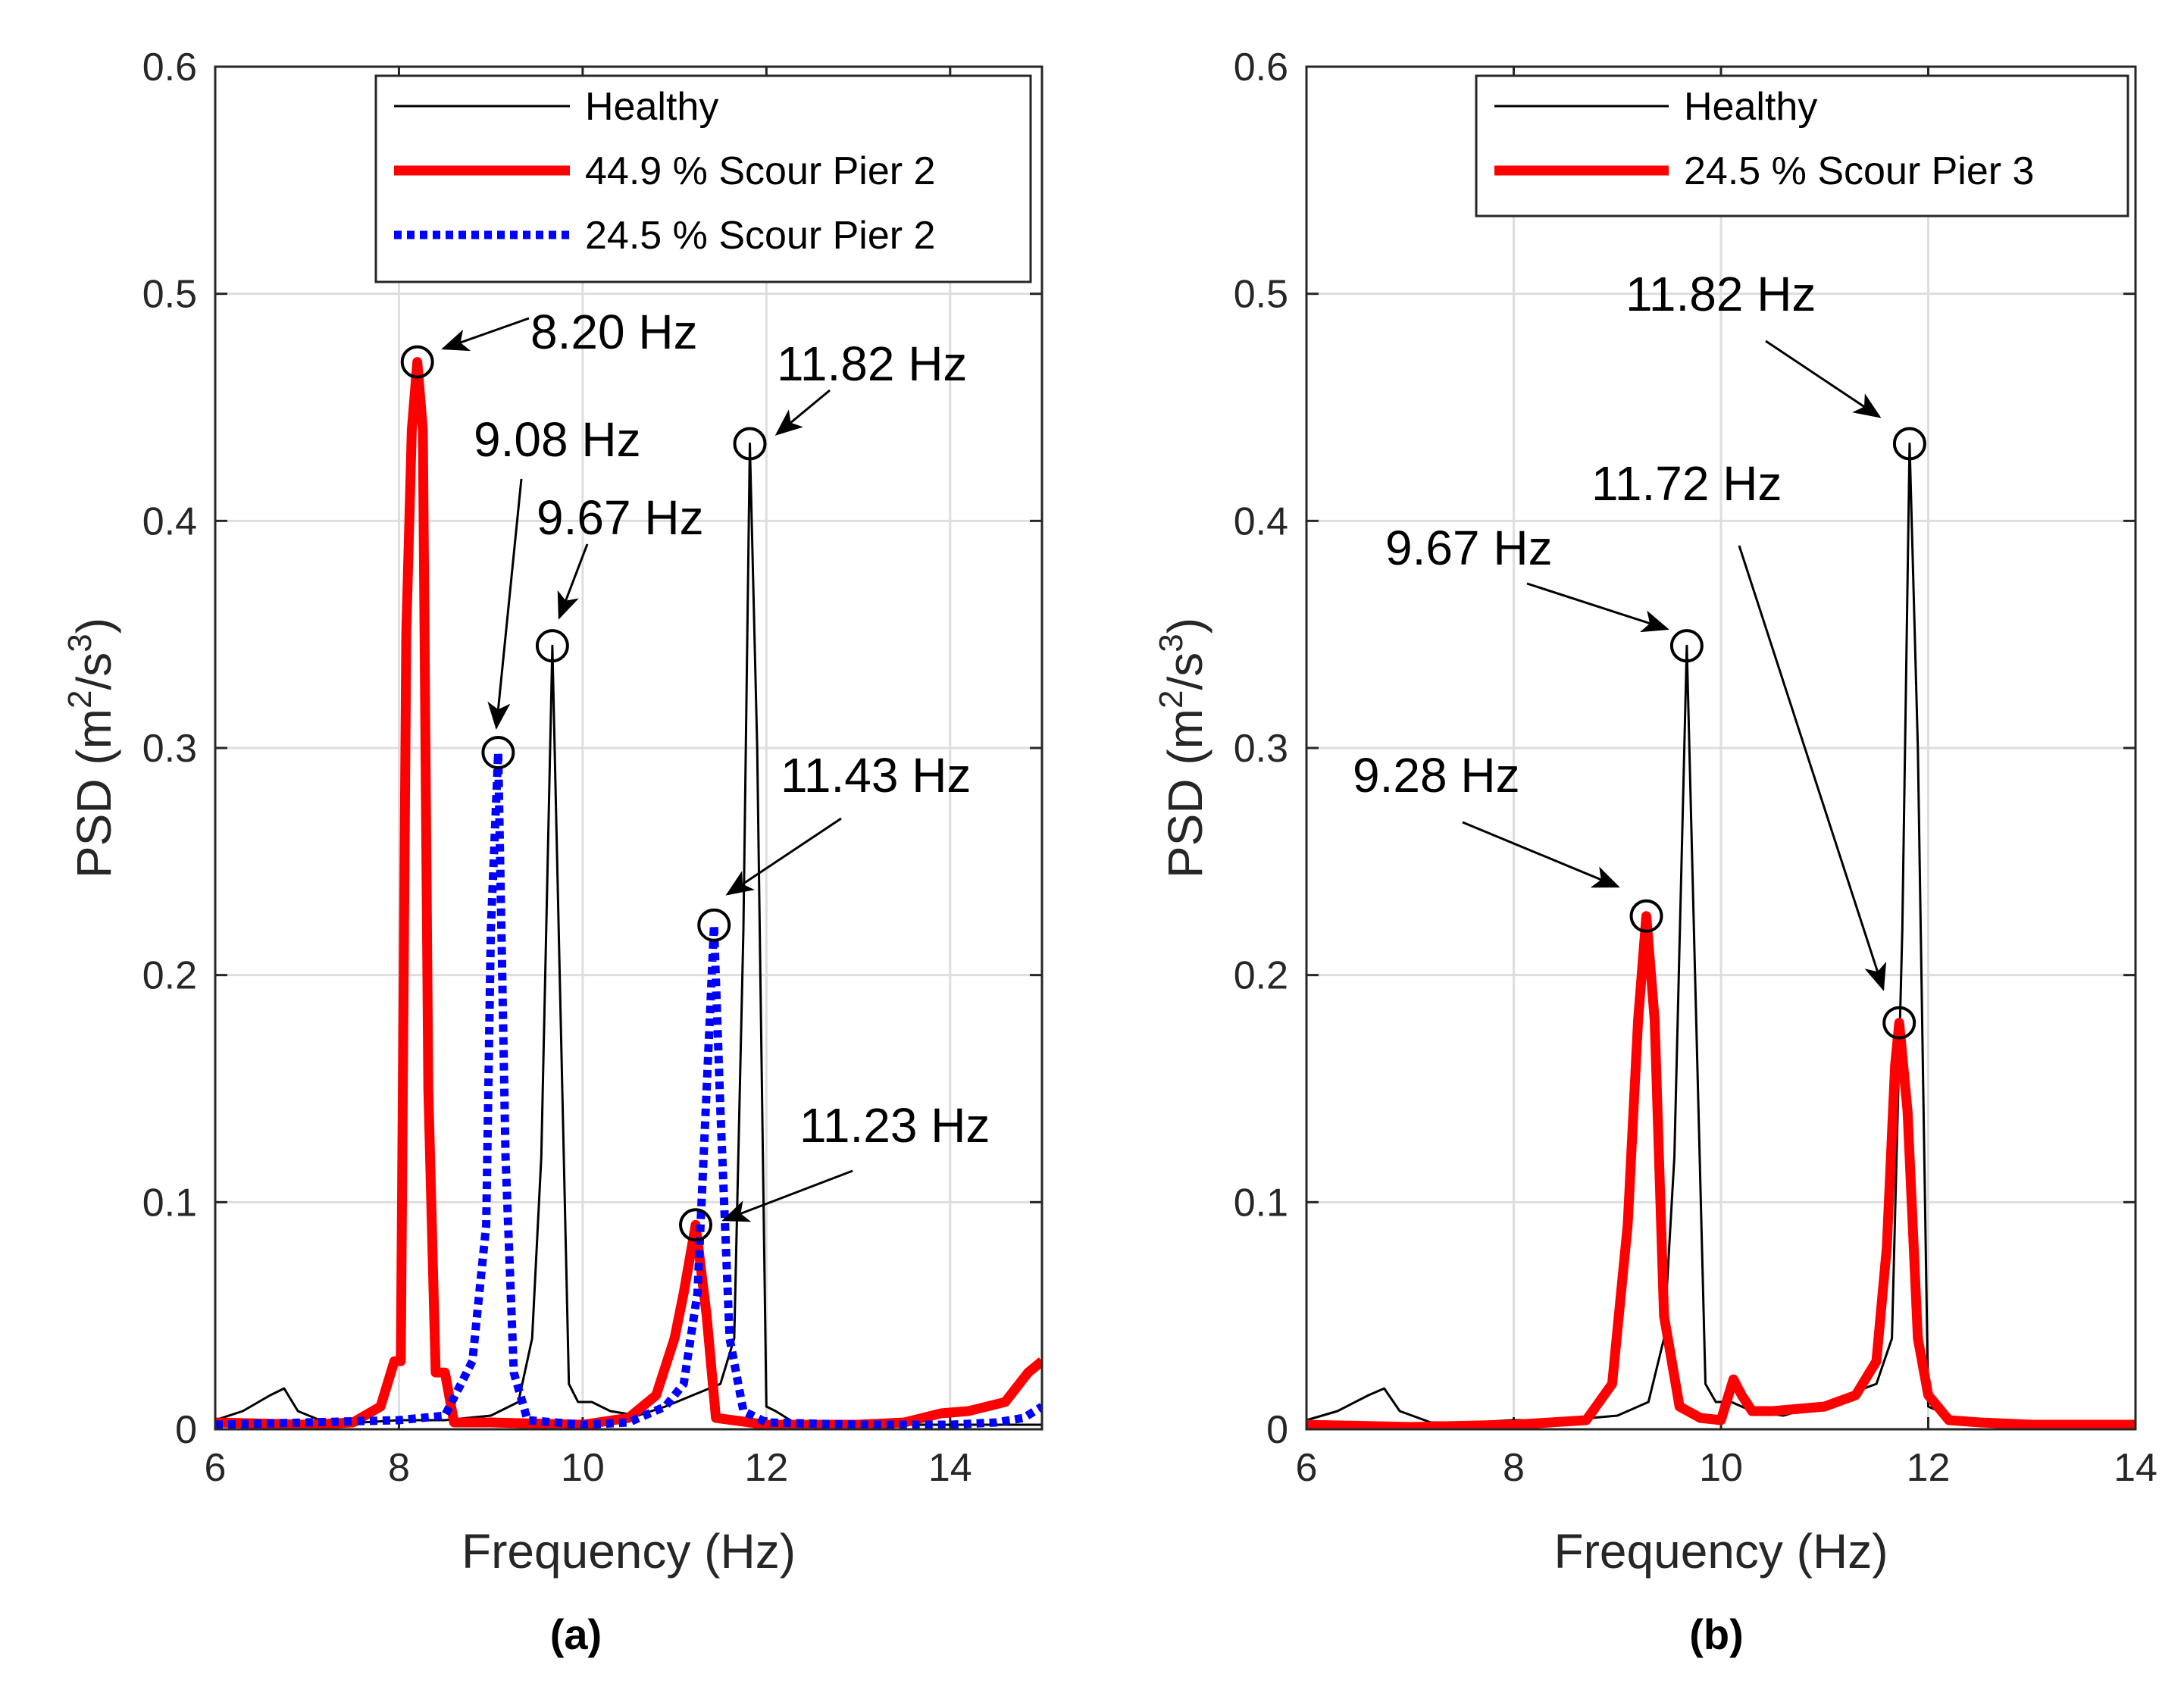  Describe the element at coordinates (760, 171) in the screenshot. I see `legend-label: 44.9 % Scour Pier 2` at that location.